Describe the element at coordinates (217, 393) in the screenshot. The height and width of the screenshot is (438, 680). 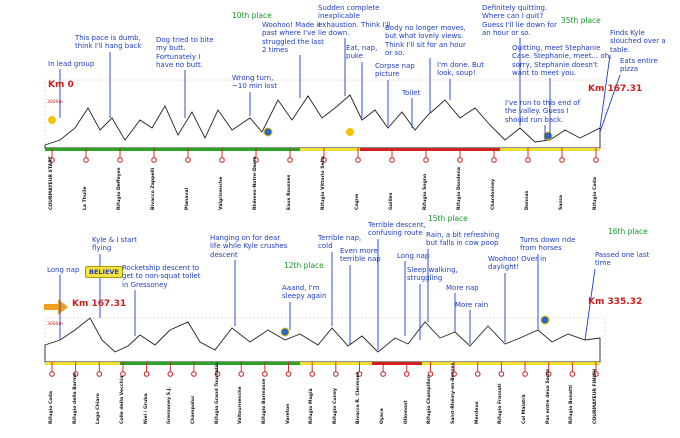
I see `station-label: Rifugio Grand Tournalin` at that location.